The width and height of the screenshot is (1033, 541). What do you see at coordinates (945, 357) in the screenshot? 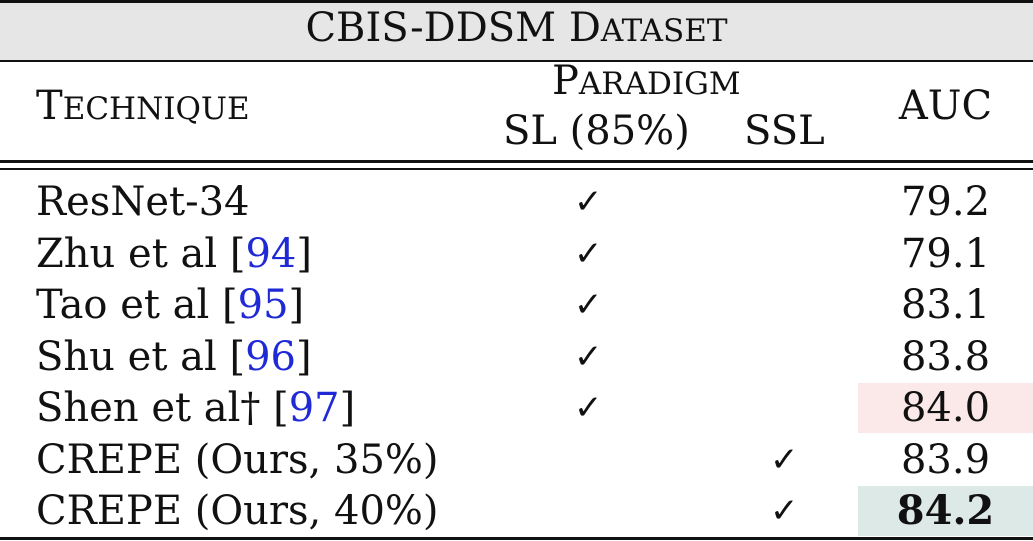
I see `auc-value: 83.8` at bounding box center [945, 357].